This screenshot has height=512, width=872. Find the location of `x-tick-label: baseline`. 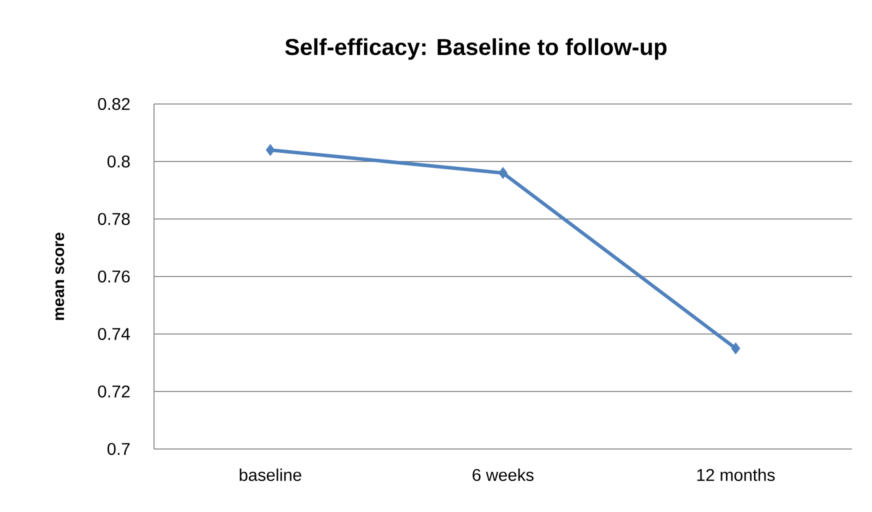

x-tick-label: baseline is located at coordinates (271, 475).